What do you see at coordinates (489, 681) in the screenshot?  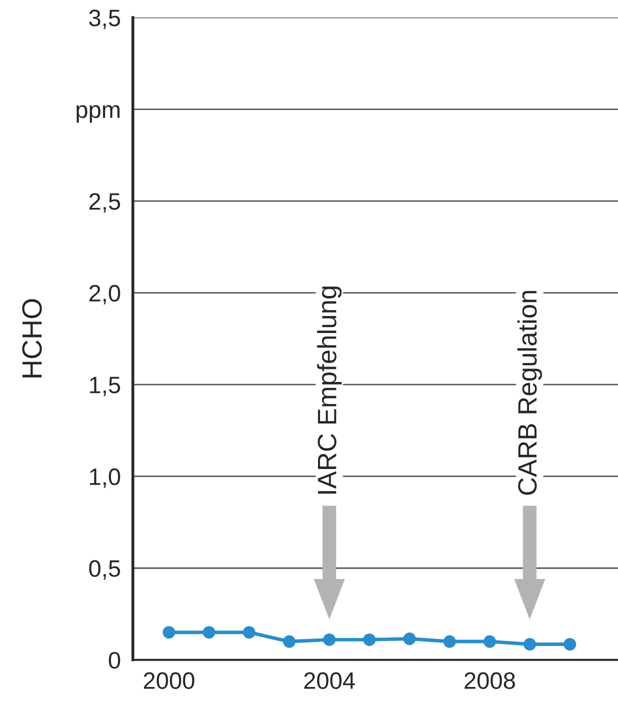 I see `x-tick-label: 2008` at bounding box center [489, 681].